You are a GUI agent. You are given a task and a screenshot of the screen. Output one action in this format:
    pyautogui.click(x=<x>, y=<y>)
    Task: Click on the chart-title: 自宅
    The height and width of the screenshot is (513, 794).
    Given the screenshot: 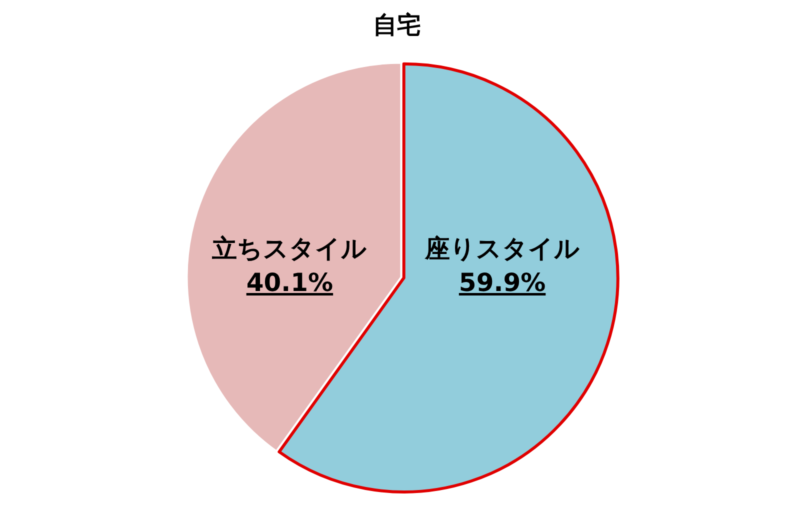 What is the action you would take?
    pyautogui.click(x=397, y=25)
    